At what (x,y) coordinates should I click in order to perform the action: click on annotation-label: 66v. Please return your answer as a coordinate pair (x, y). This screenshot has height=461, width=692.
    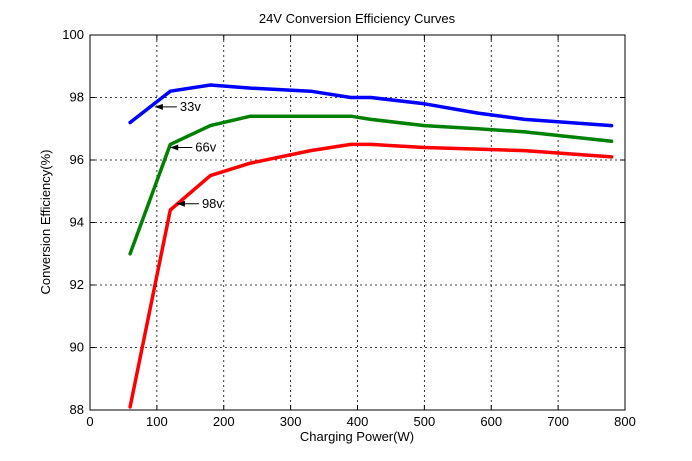
    Looking at the image, I should click on (205, 147).